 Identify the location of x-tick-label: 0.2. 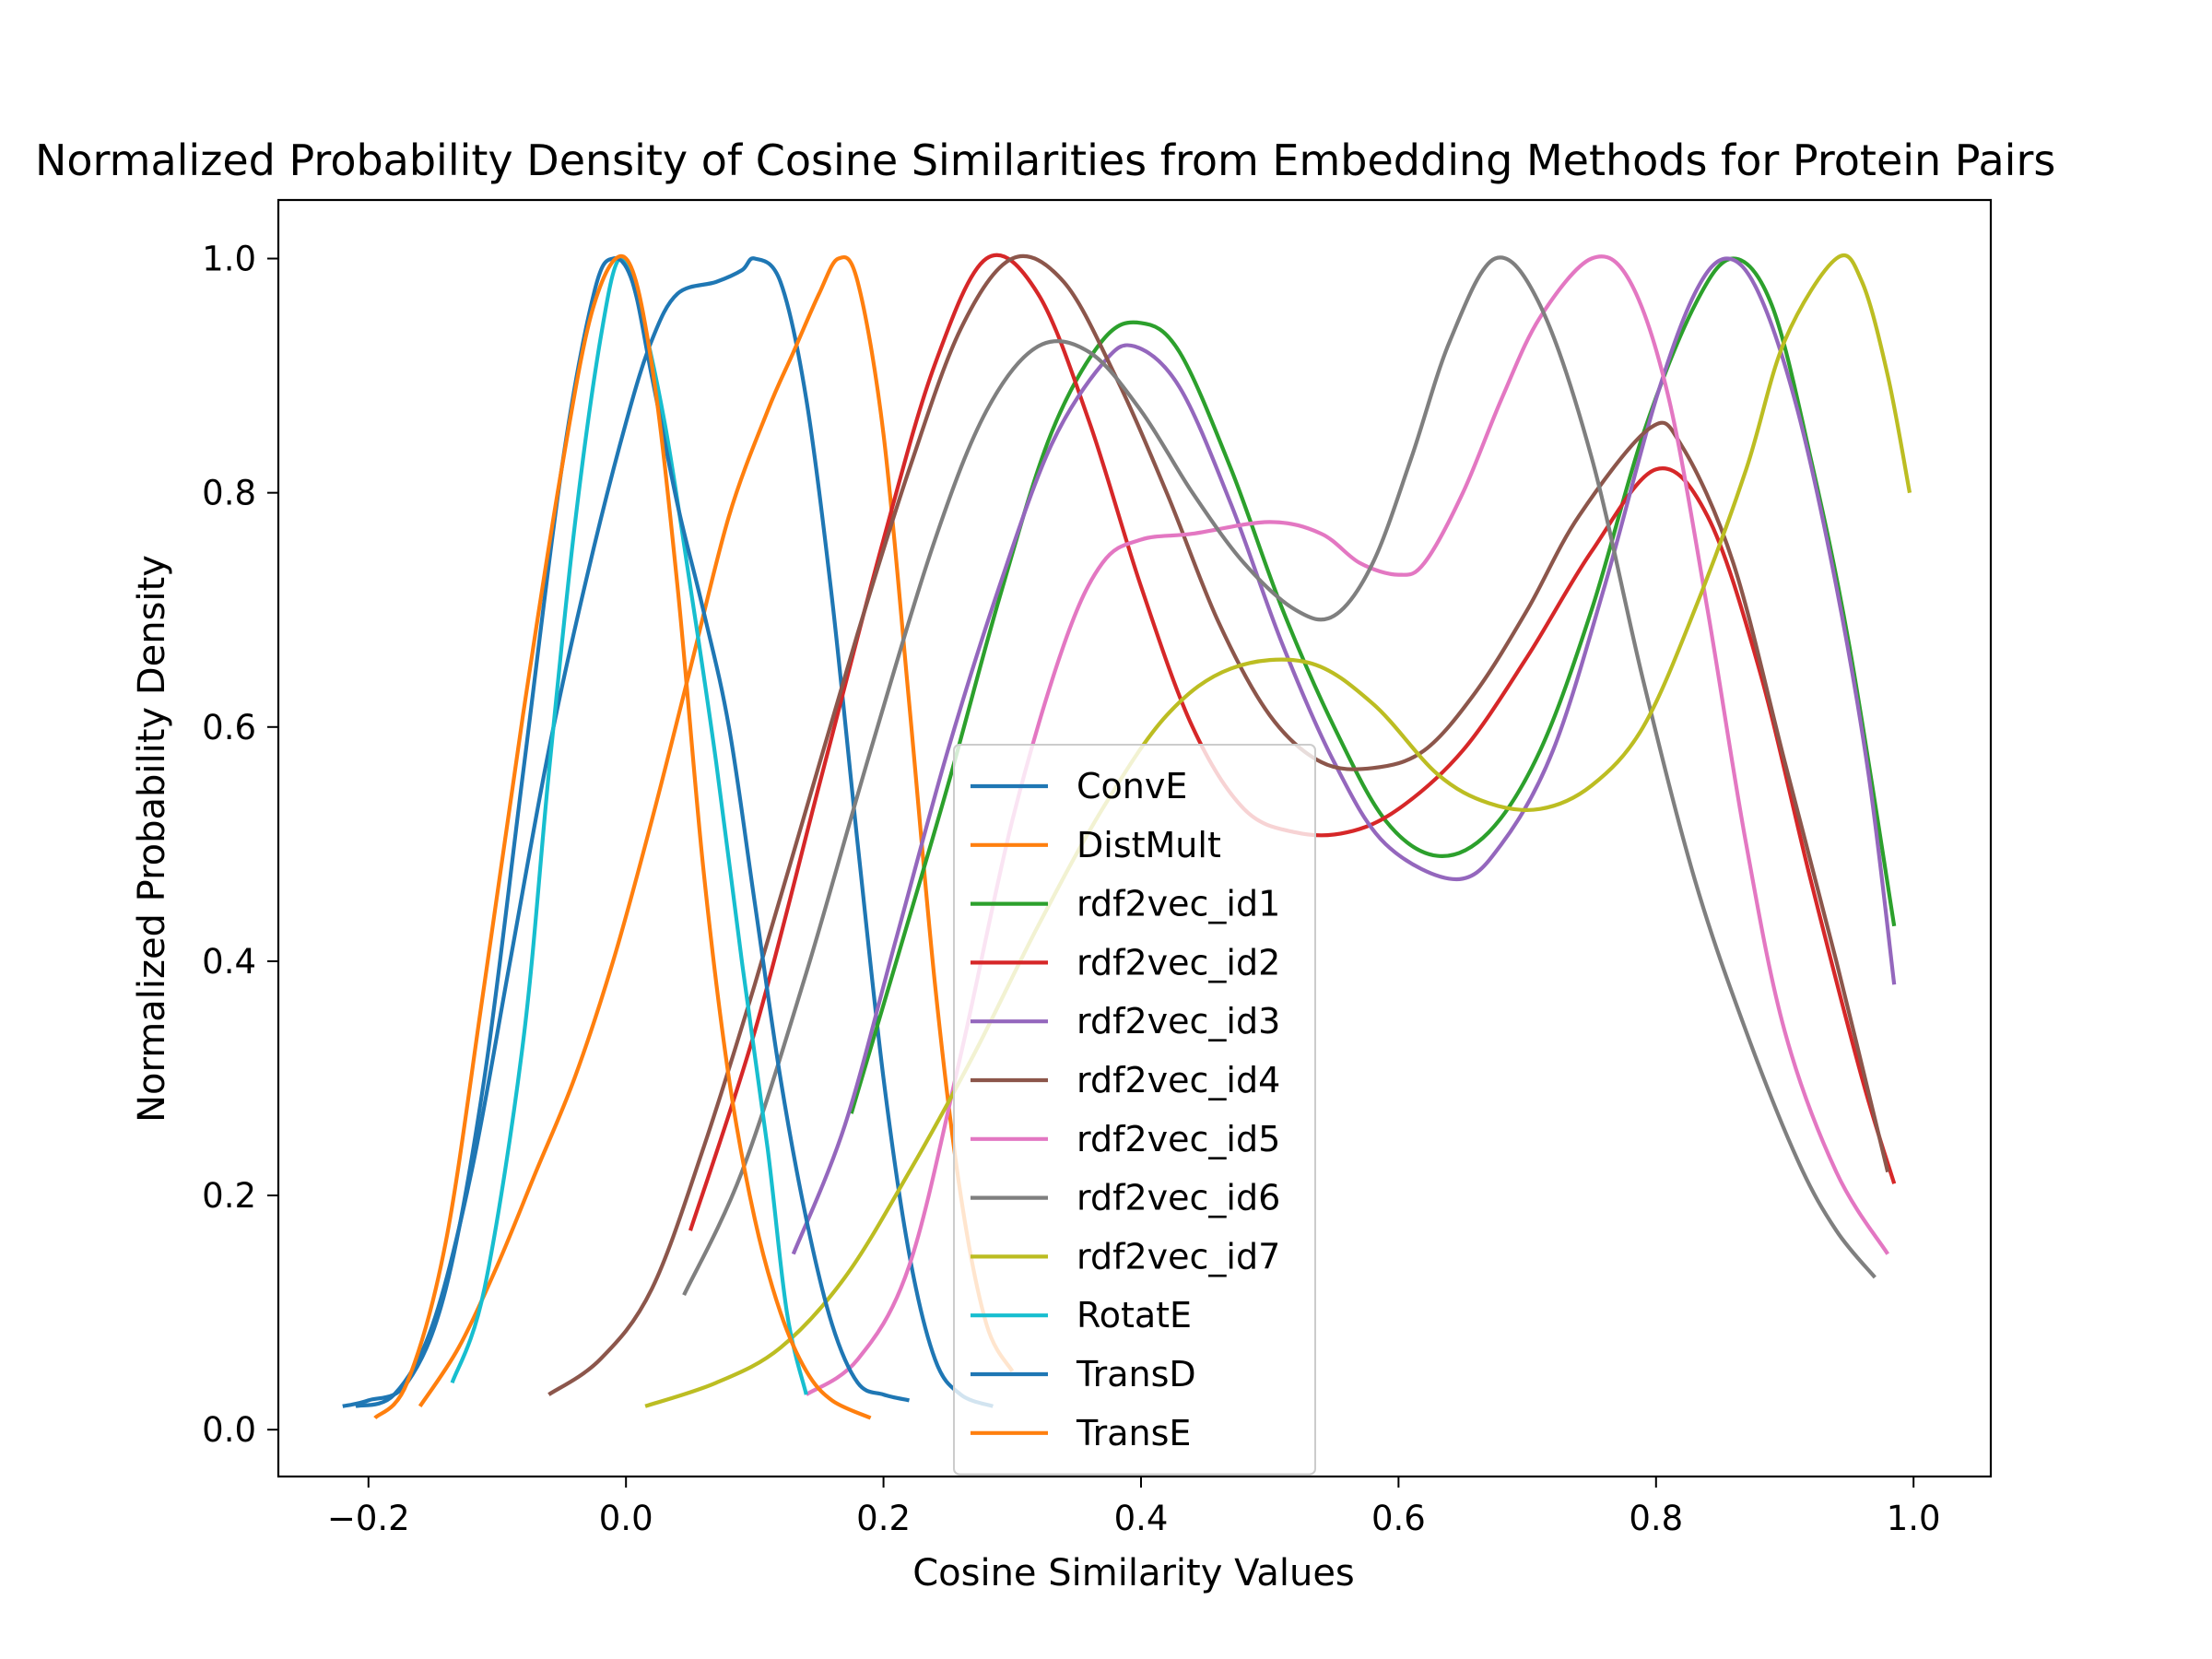
(883, 1518).